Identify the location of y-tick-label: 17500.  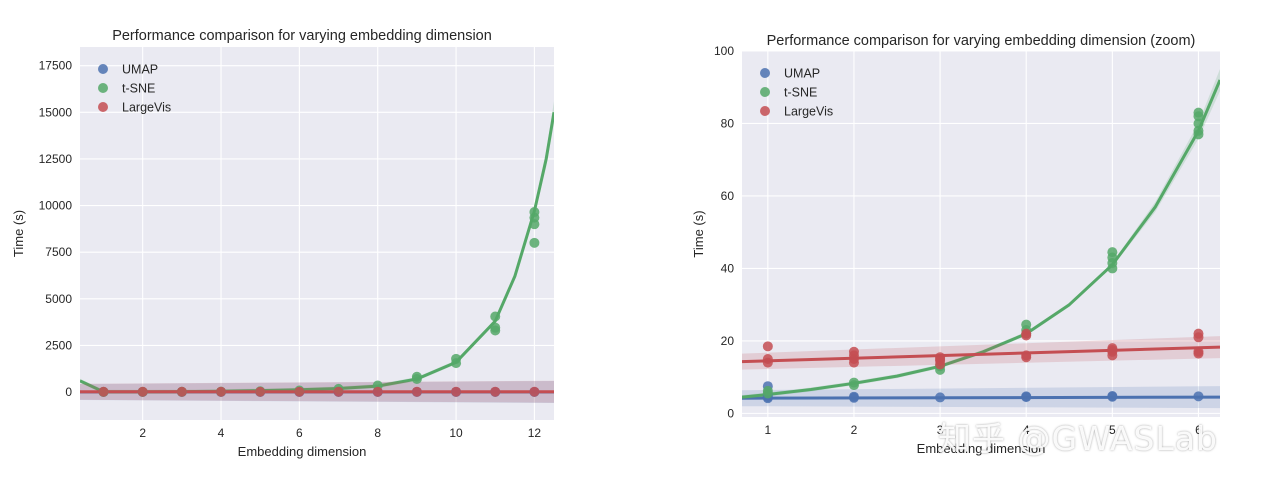
(56, 66).